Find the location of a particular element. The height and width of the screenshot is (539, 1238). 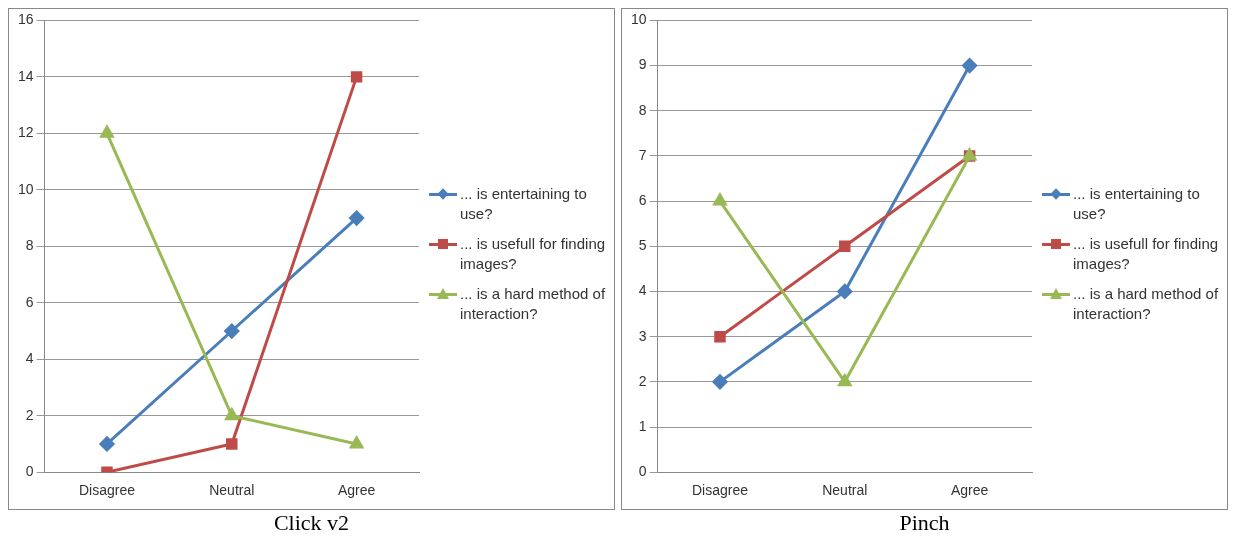

text: Pinch is located at coordinates (924, 523).